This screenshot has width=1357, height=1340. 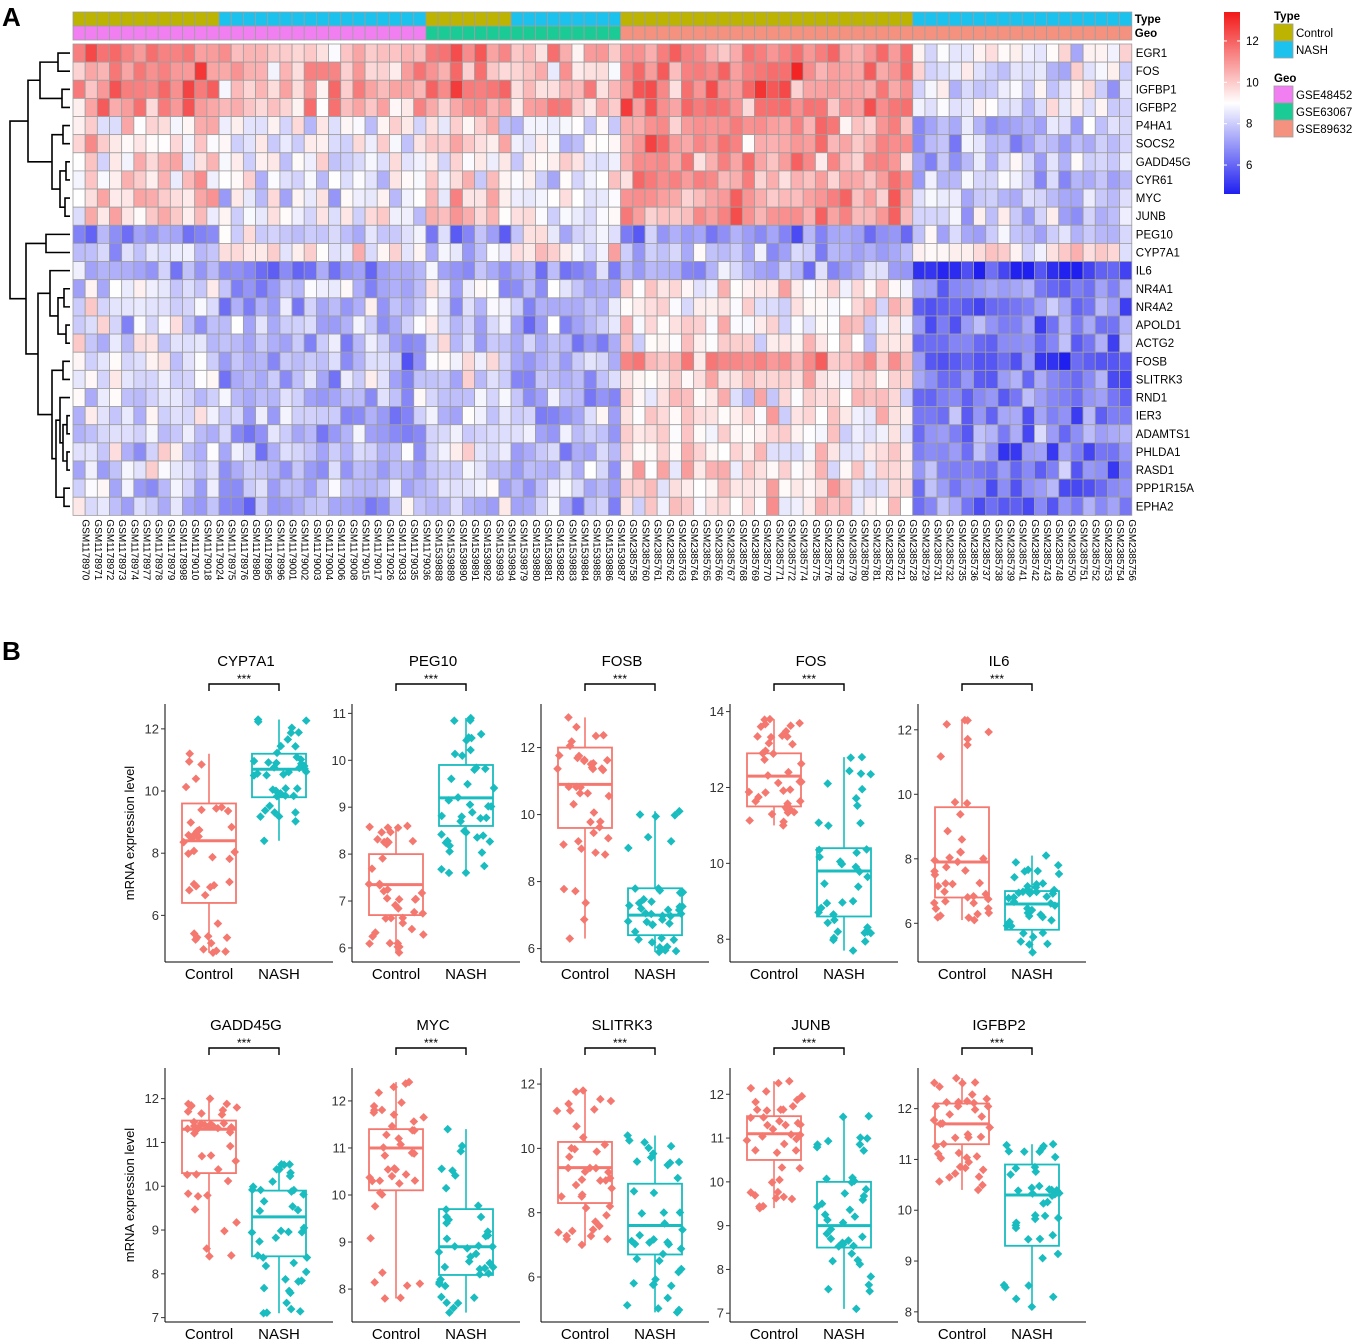 What do you see at coordinates (585, 1172) in the screenshot?
I see `box-iqr` at bounding box center [585, 1172].